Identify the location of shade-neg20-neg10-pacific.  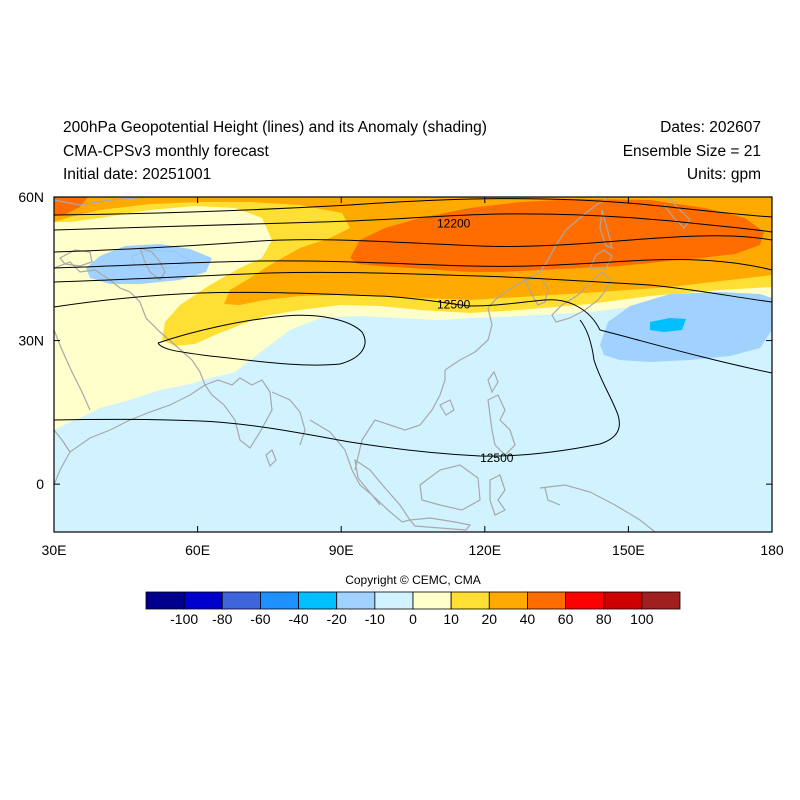
(686, 327).